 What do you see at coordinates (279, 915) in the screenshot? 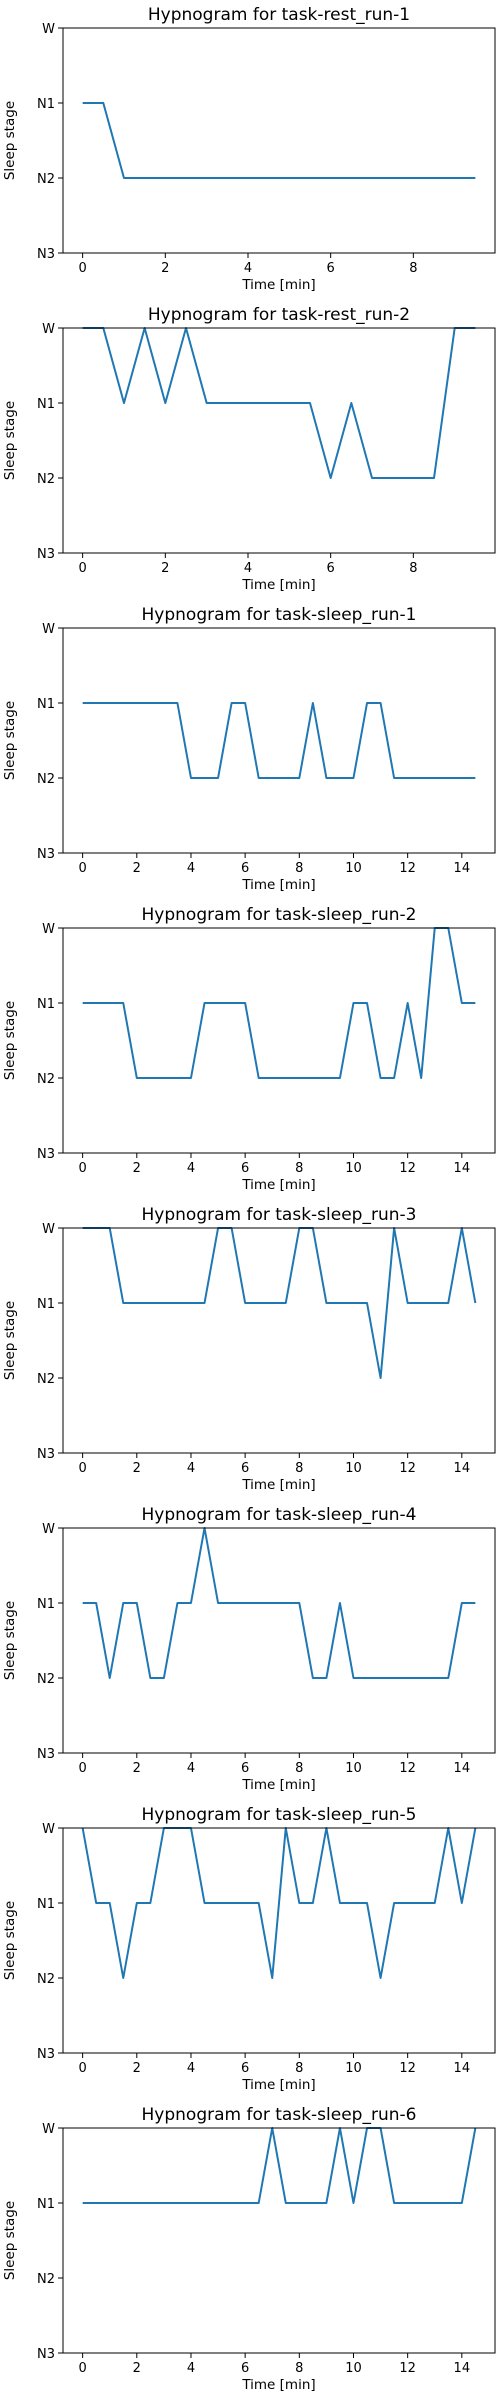
I see `chart-title: Hypnogram for task-sleep_run-2` at bounding box center [279, 915].